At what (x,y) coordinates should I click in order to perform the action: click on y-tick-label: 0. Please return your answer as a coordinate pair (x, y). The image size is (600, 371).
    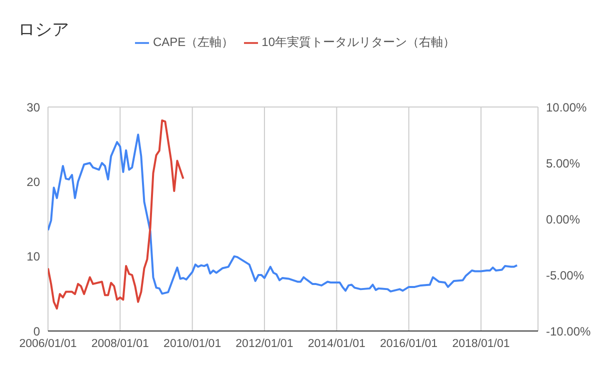
    Looking at the image, I should click on (36, 331).